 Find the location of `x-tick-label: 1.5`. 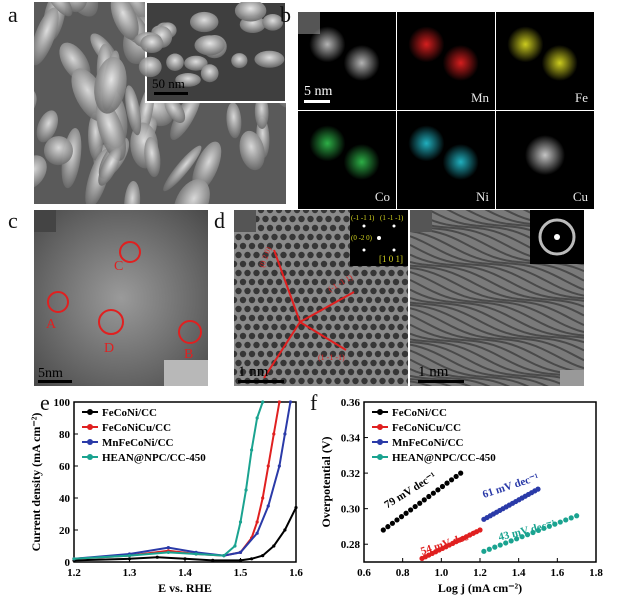

x-tick-label: 1.5 is located at coordinates (241, 573).